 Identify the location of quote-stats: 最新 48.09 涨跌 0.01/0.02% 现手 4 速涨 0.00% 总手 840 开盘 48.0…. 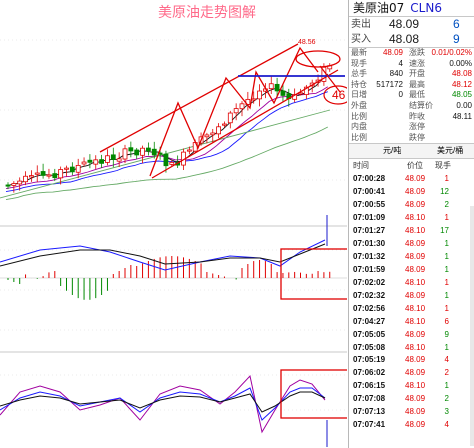
(411, 95).